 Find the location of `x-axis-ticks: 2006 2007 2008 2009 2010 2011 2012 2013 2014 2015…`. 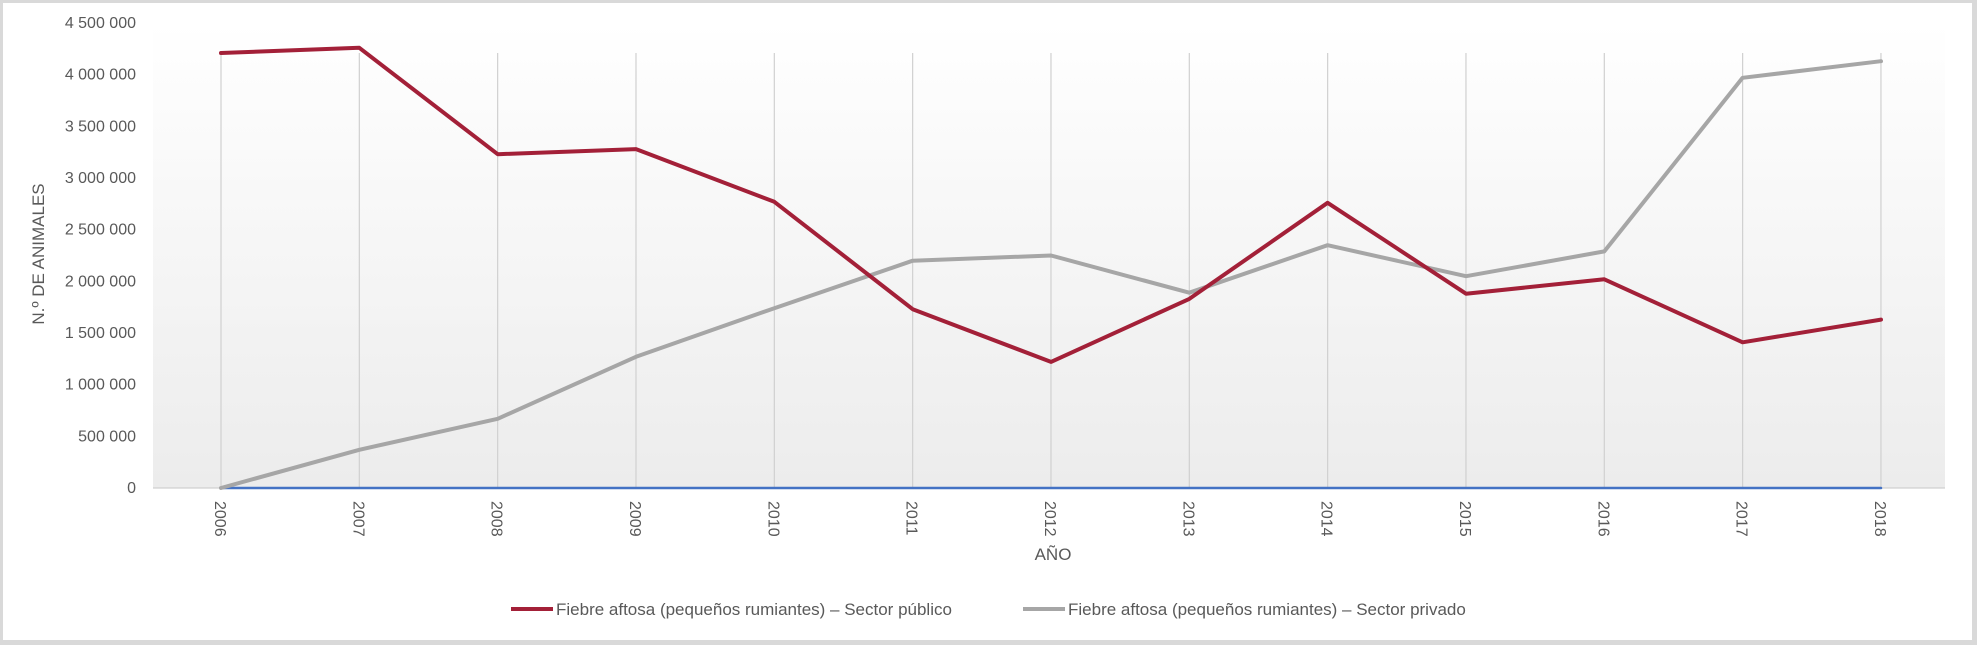

x-axis-ticks: 2006 2007 2008 2009 2010 2011 2012 2013 2014 2015… is located at coordinates (1049, 519).